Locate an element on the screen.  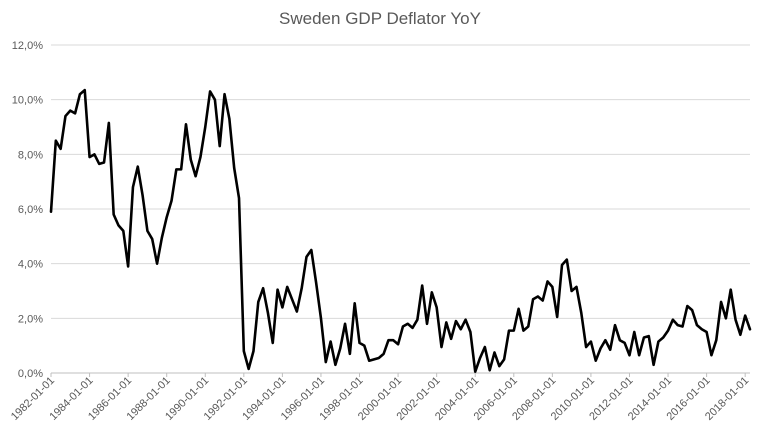
y-tick-label: 6,0% is located at coordinates (30, 210).